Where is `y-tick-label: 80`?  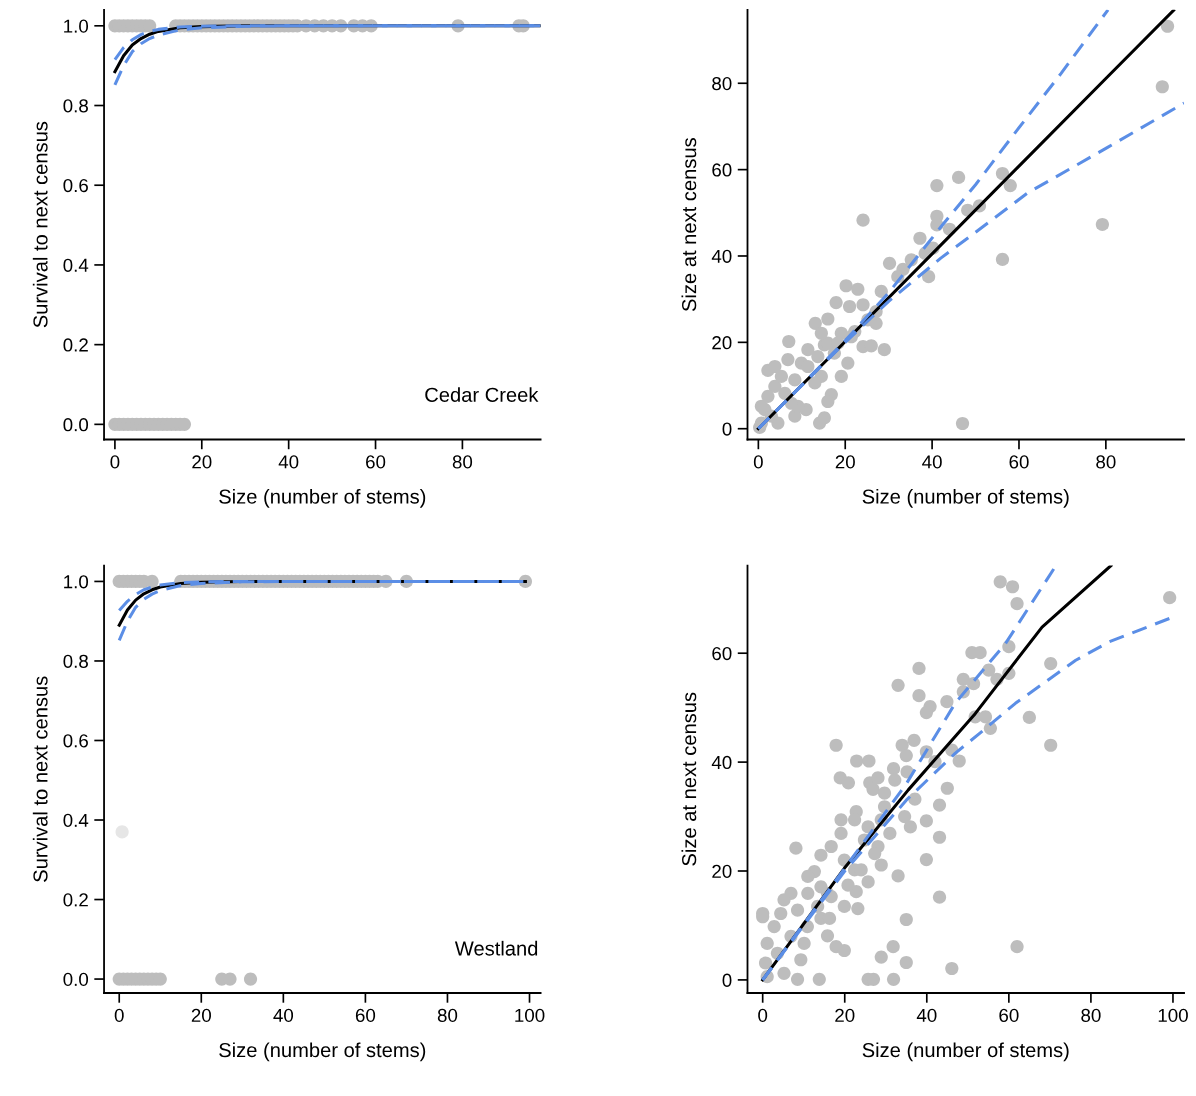 y-tick-label: 80 is located at coordinates (722, 83).